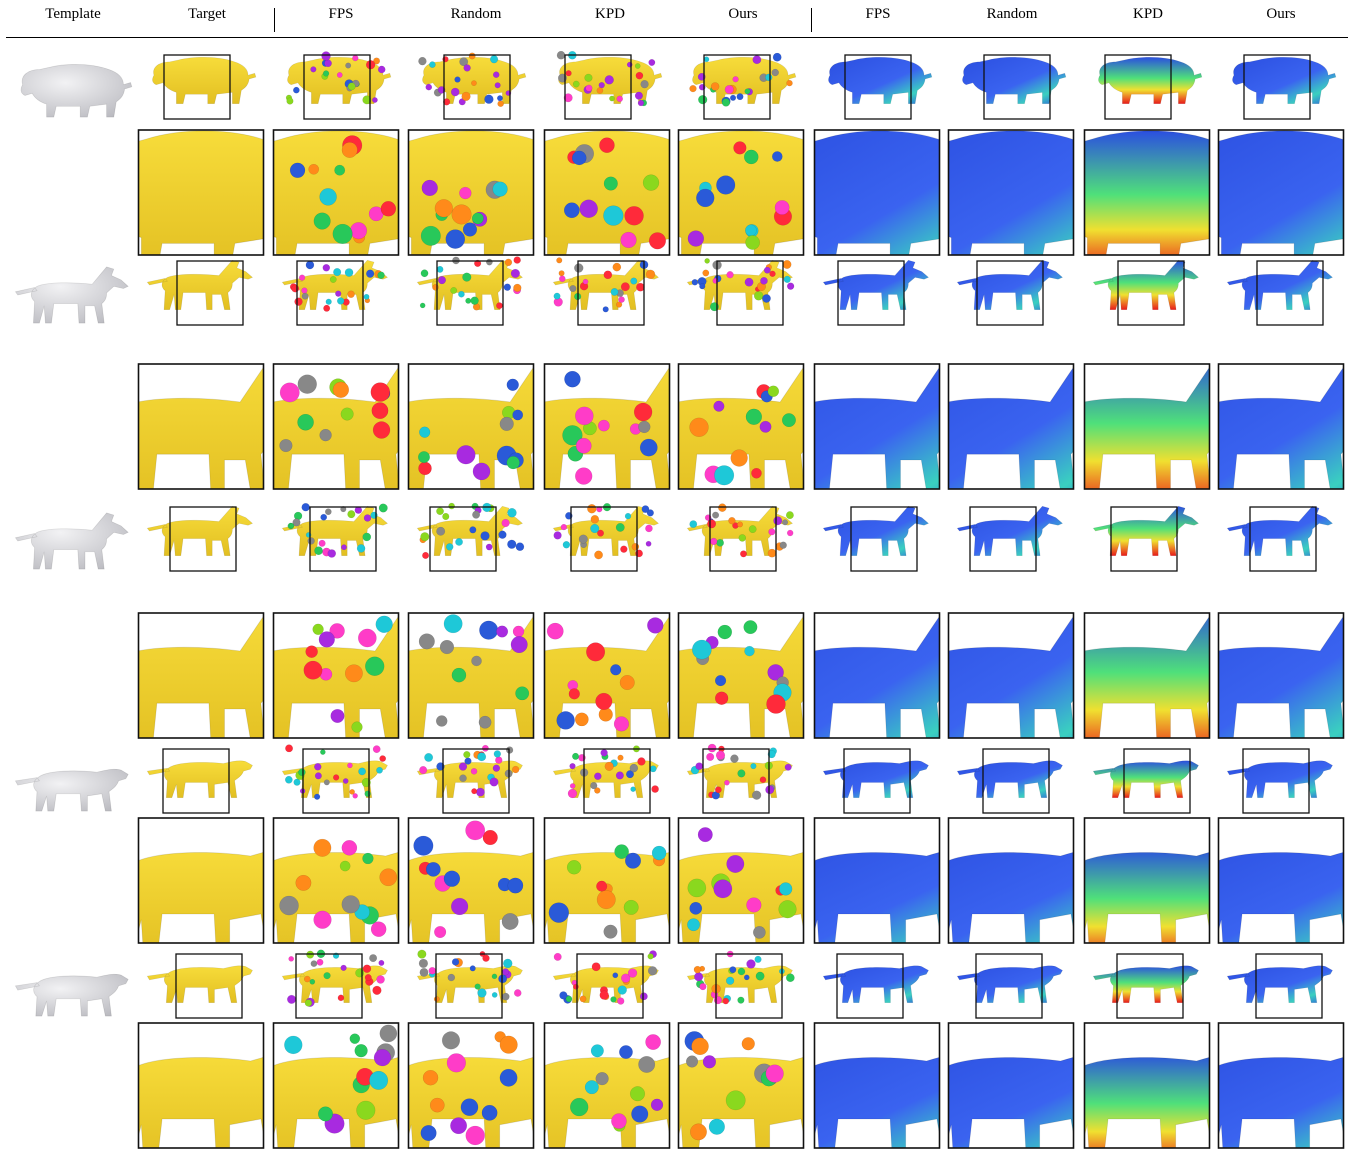 Image resolution: width=1352 pixels, height=1149 pixels. What do you see at coordinates (71, 295) in the screenshot?
I see `template-mesh` at bounding box center [71, 295].